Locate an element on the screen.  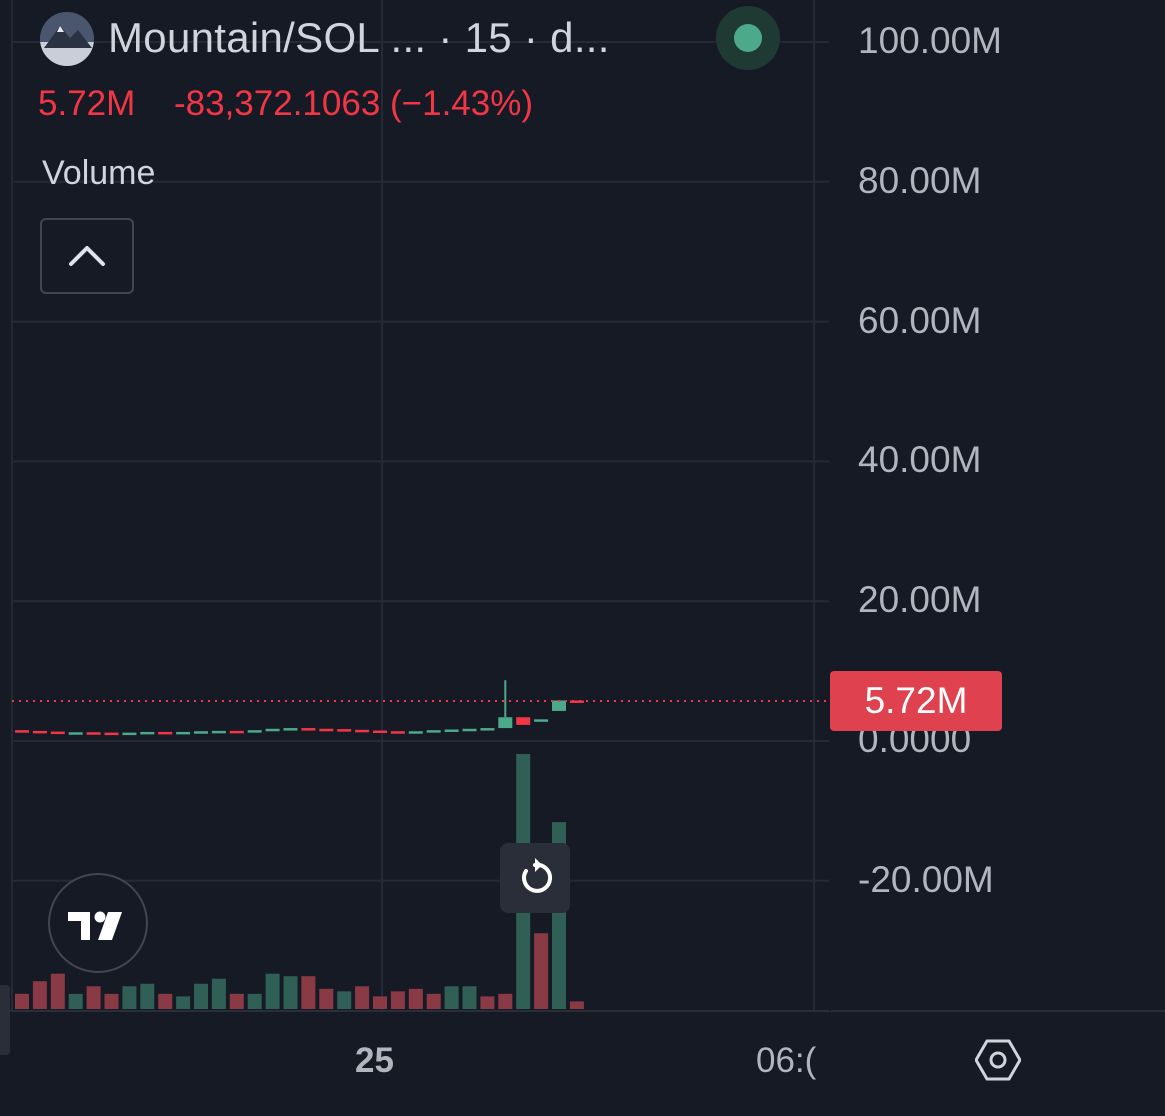
market-status-dot is located at coordinates (748, 38).